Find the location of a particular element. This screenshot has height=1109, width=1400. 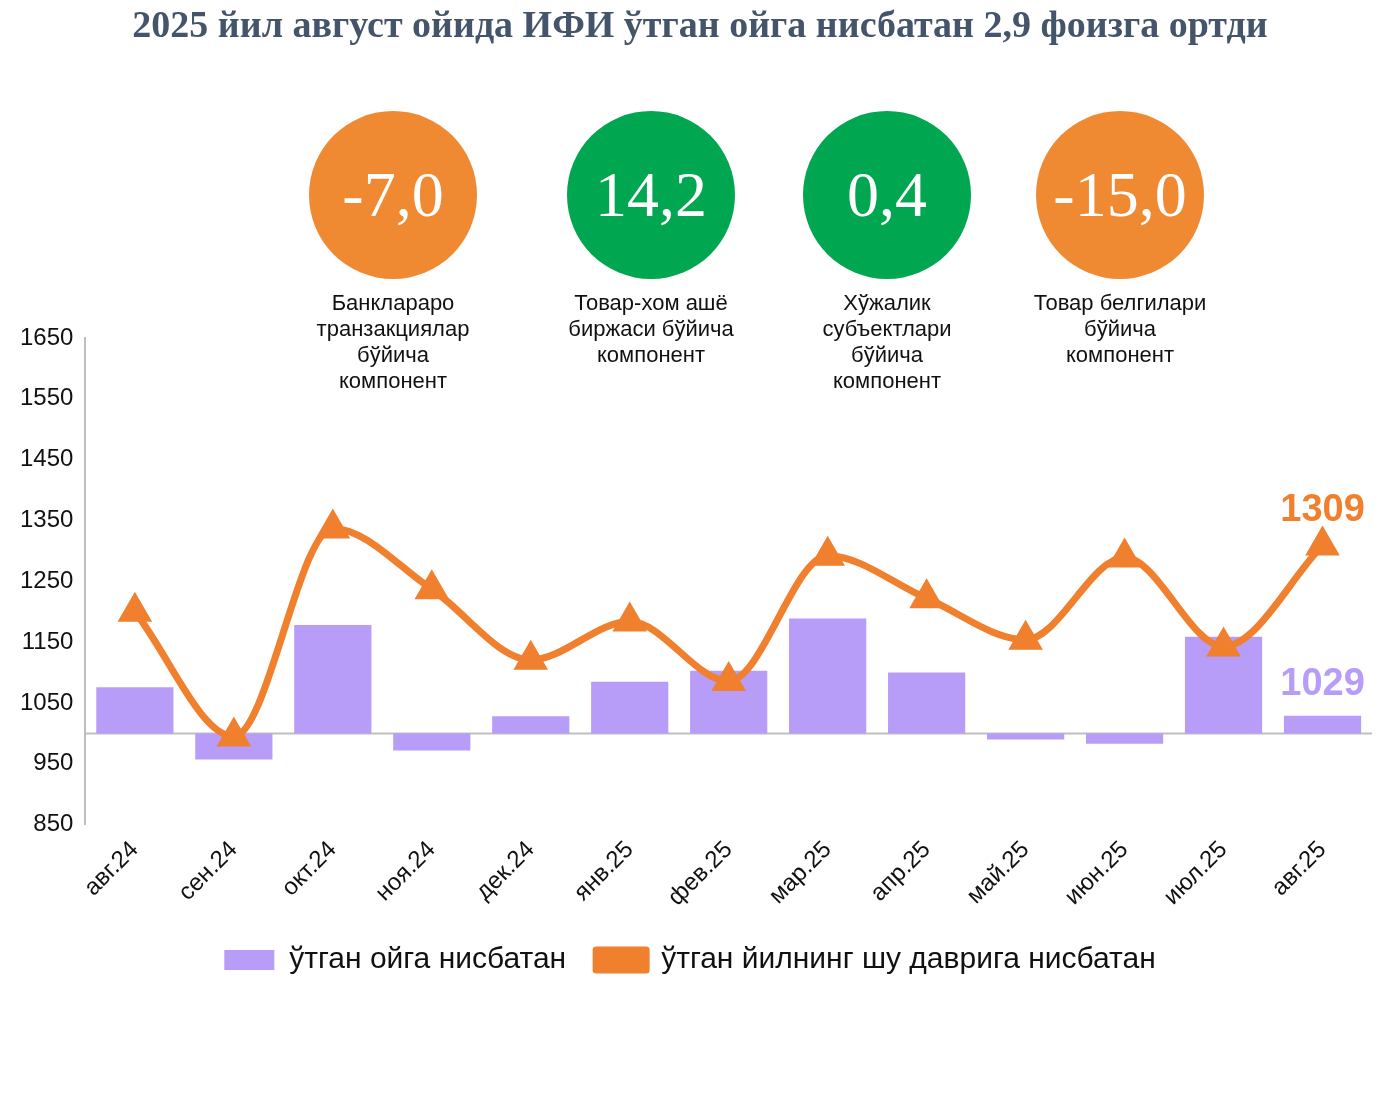

text: 2025 йил август ойида ИФИ ўтган ойга нисбатан 2,9 фоизга ортди is located at coordinates (700, 24).